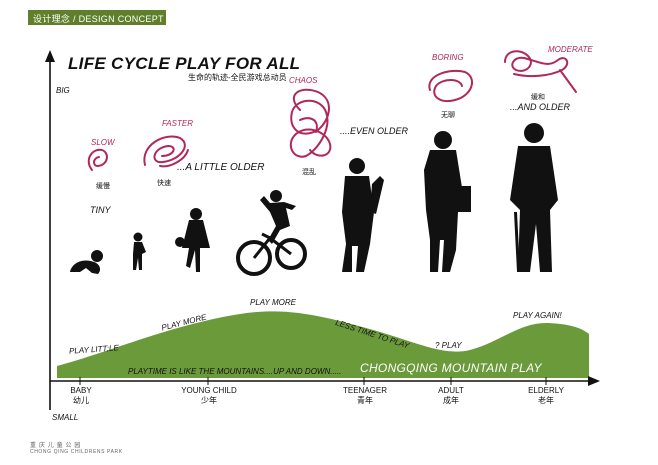  Describe the element at coordinates (55, 446) in the screenshot. I see `footer-cn: 重 庆 儿 童 公 园` at that location.